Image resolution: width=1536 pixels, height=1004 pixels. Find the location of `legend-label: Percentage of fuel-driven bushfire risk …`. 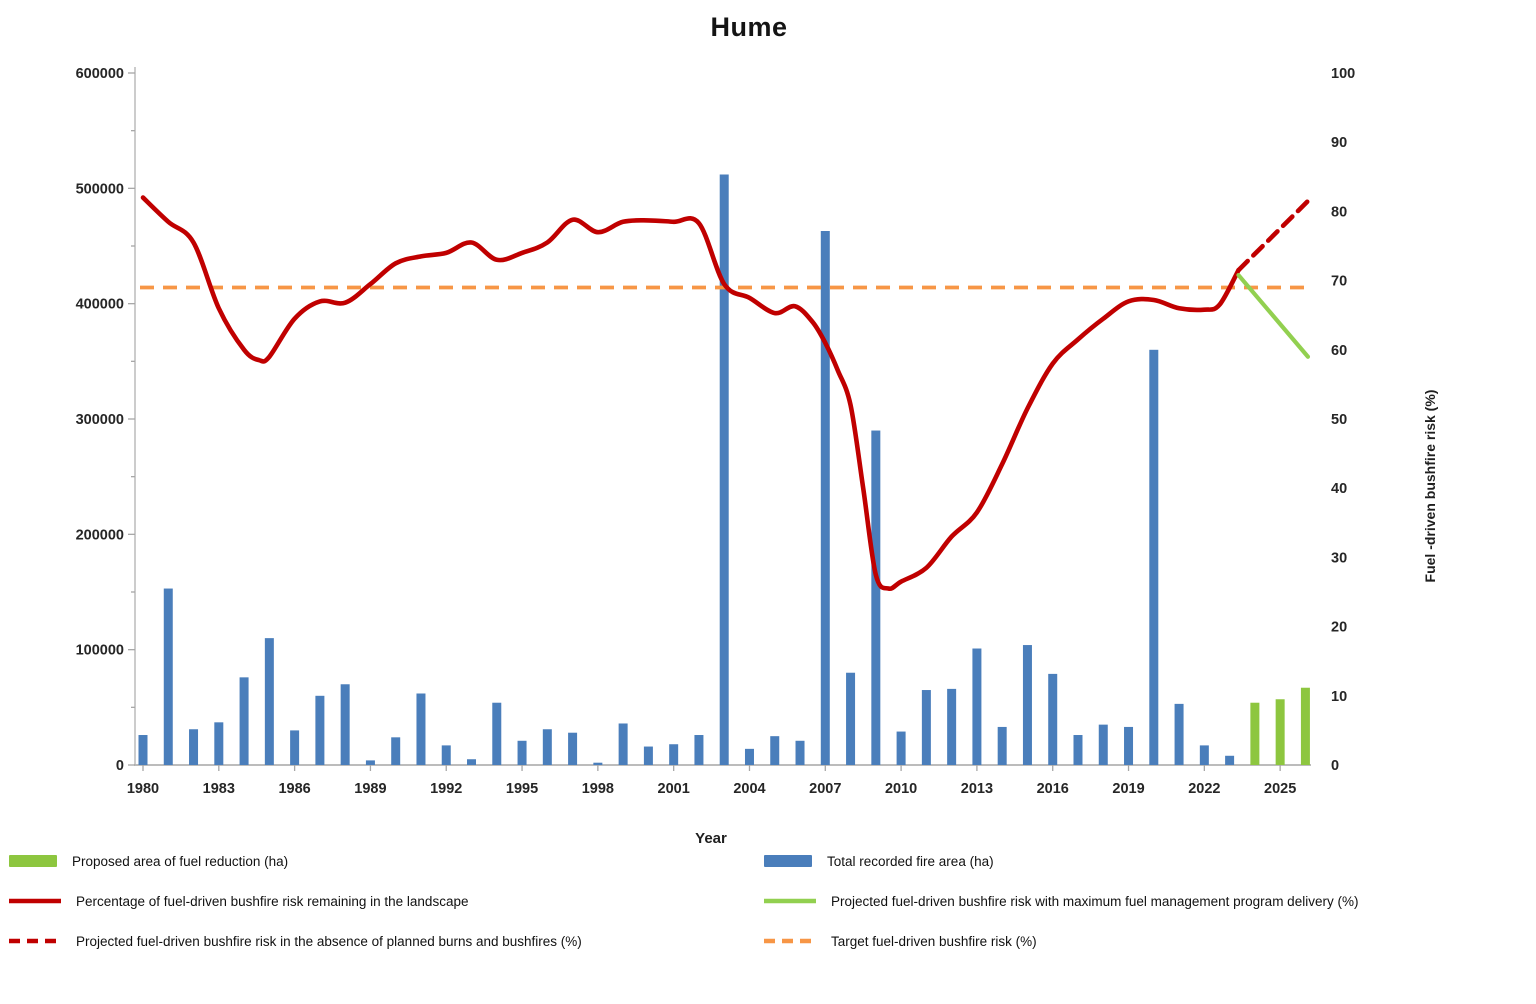

legend-label: Percentage of fuel-driven bushfire risk … is located at coordinates (272, 901).